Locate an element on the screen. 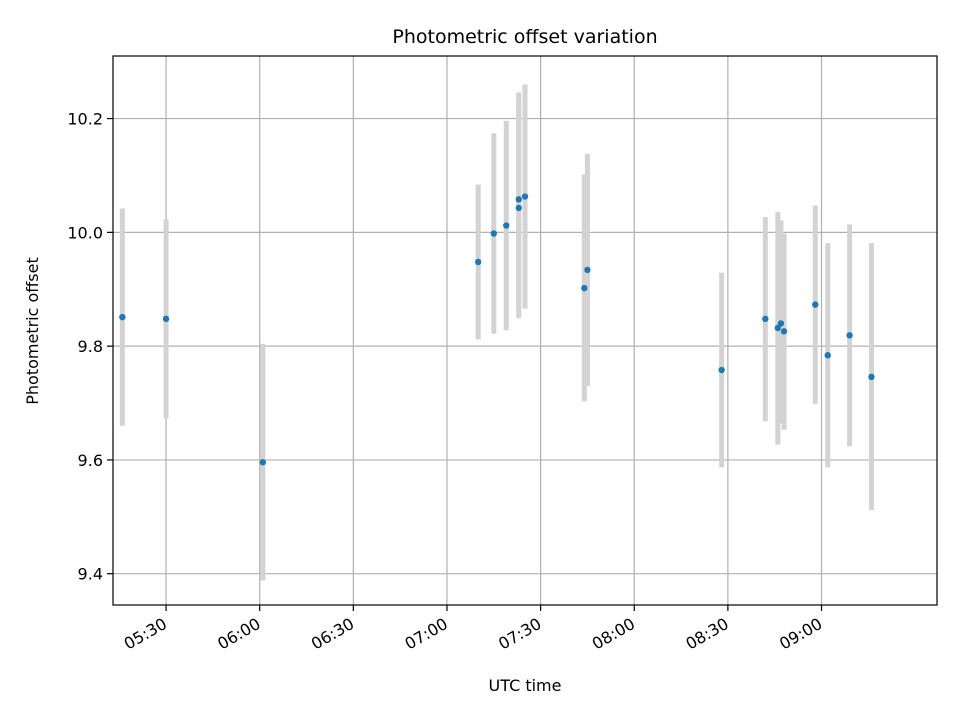 Image resolution: width=960 pixels, height=720 pixels. y-axis-ticks: 9.4 9.6 9.8 10.0 10.2 is located at coordinates (90, 347).